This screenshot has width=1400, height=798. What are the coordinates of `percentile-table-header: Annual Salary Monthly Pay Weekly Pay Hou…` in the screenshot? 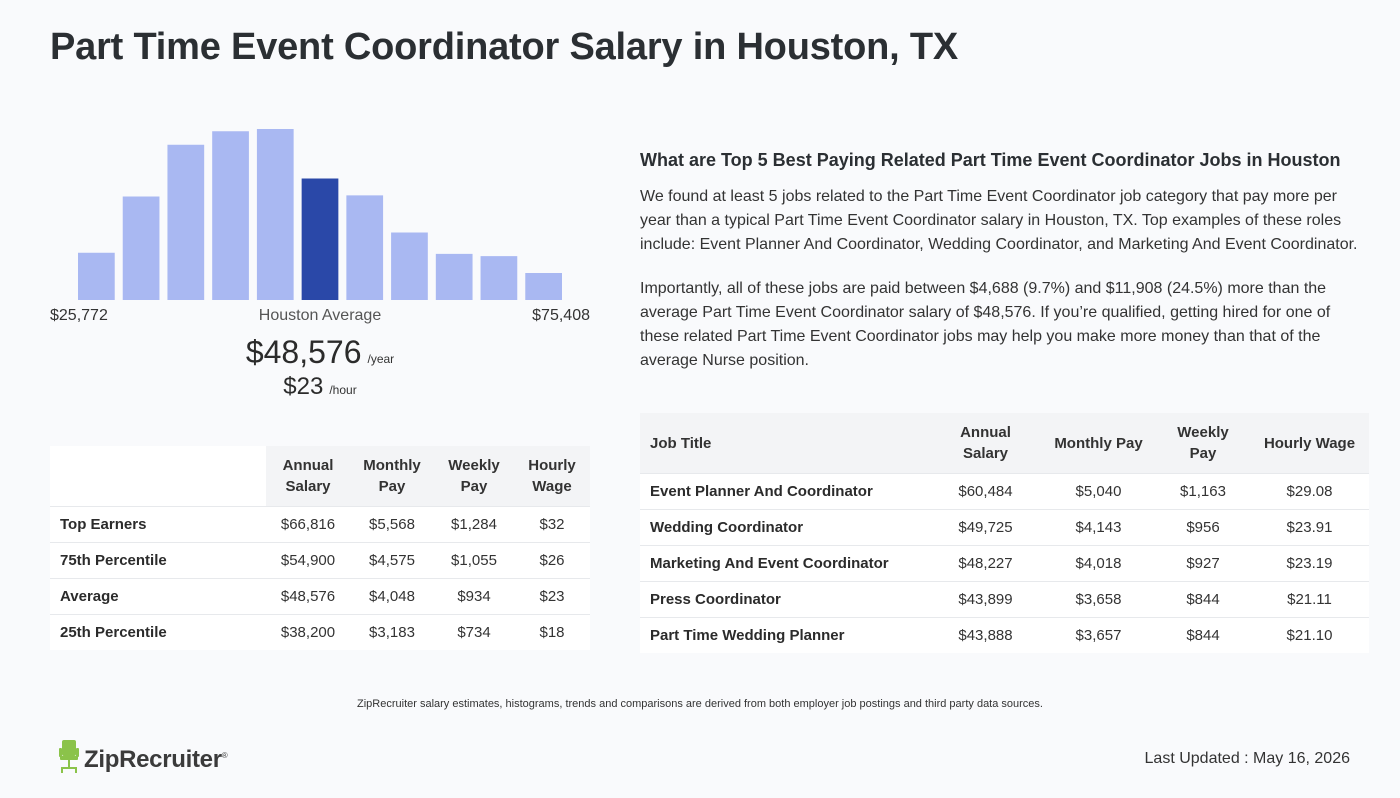 It's located at (320, 476).